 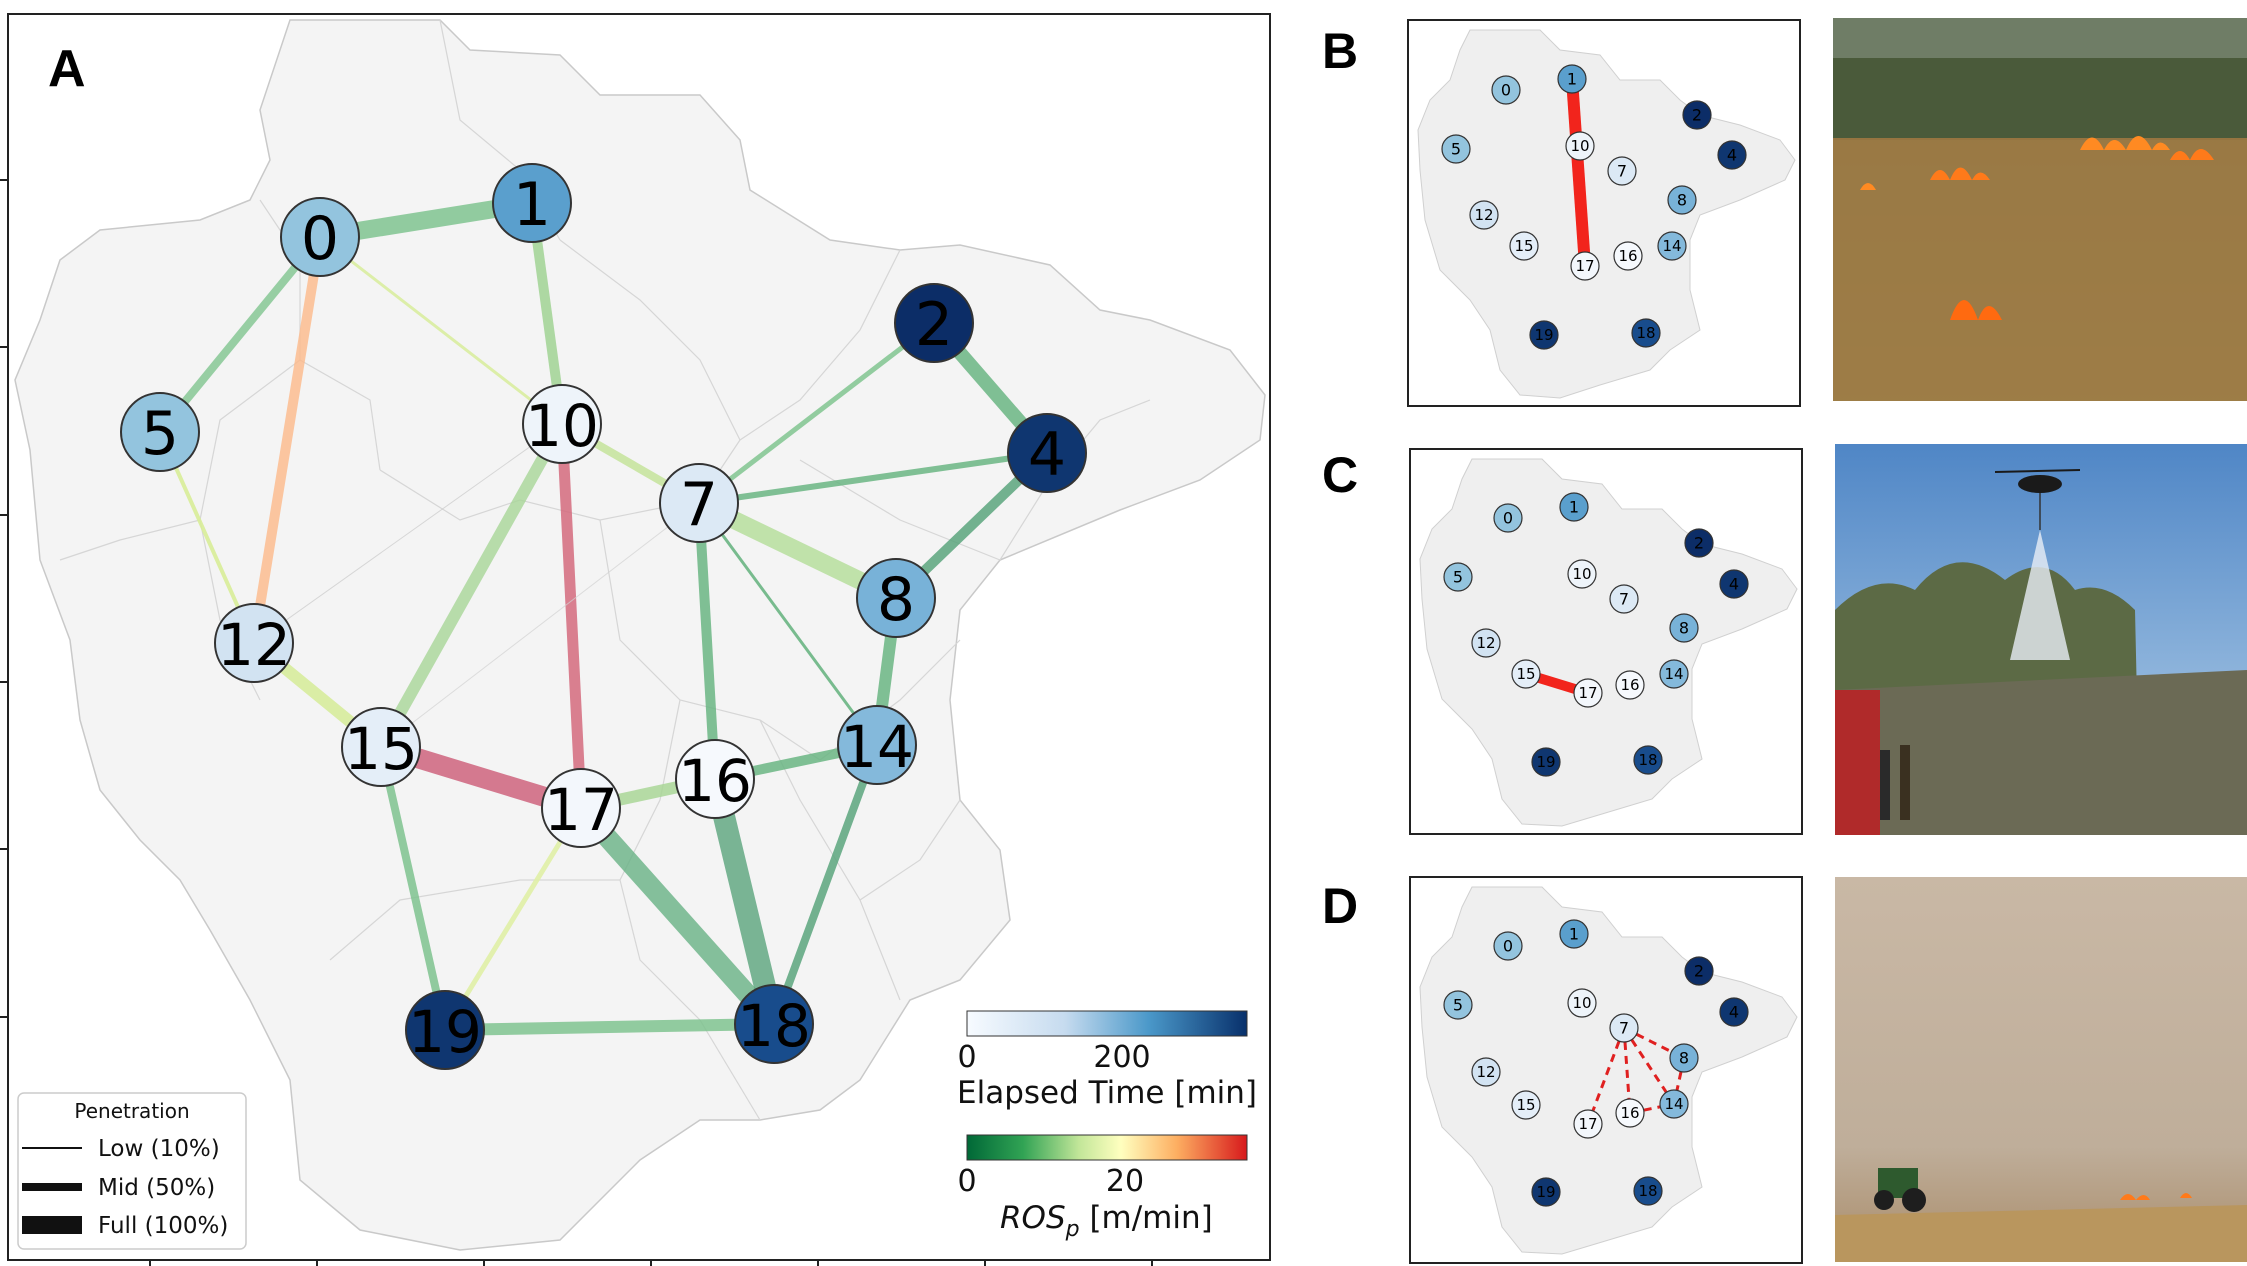 I want to click on d-node-18: 18, so click(x=1648, y=1191).